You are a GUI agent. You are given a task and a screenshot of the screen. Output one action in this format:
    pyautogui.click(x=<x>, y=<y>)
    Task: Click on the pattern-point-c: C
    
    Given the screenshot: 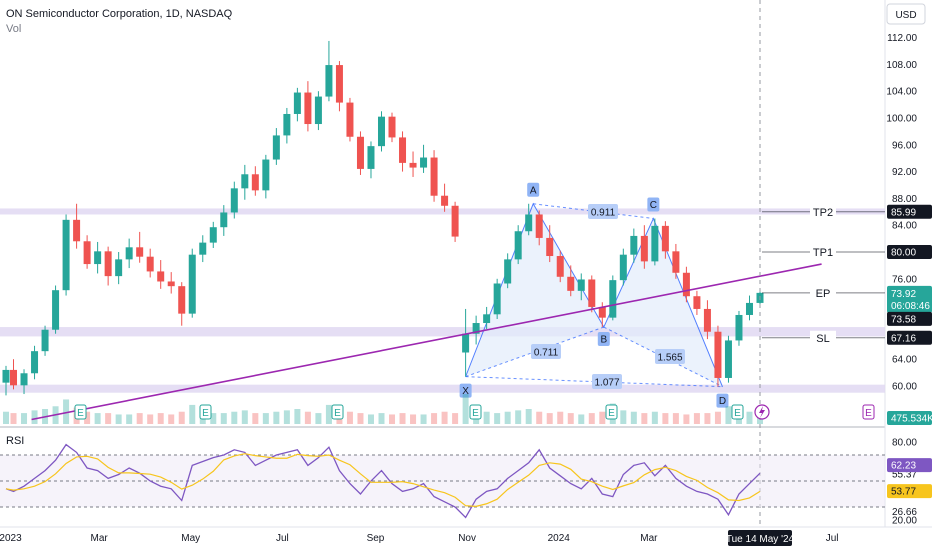 What is the action you would take?
    pyautogui.click(x=653, y=204)
    